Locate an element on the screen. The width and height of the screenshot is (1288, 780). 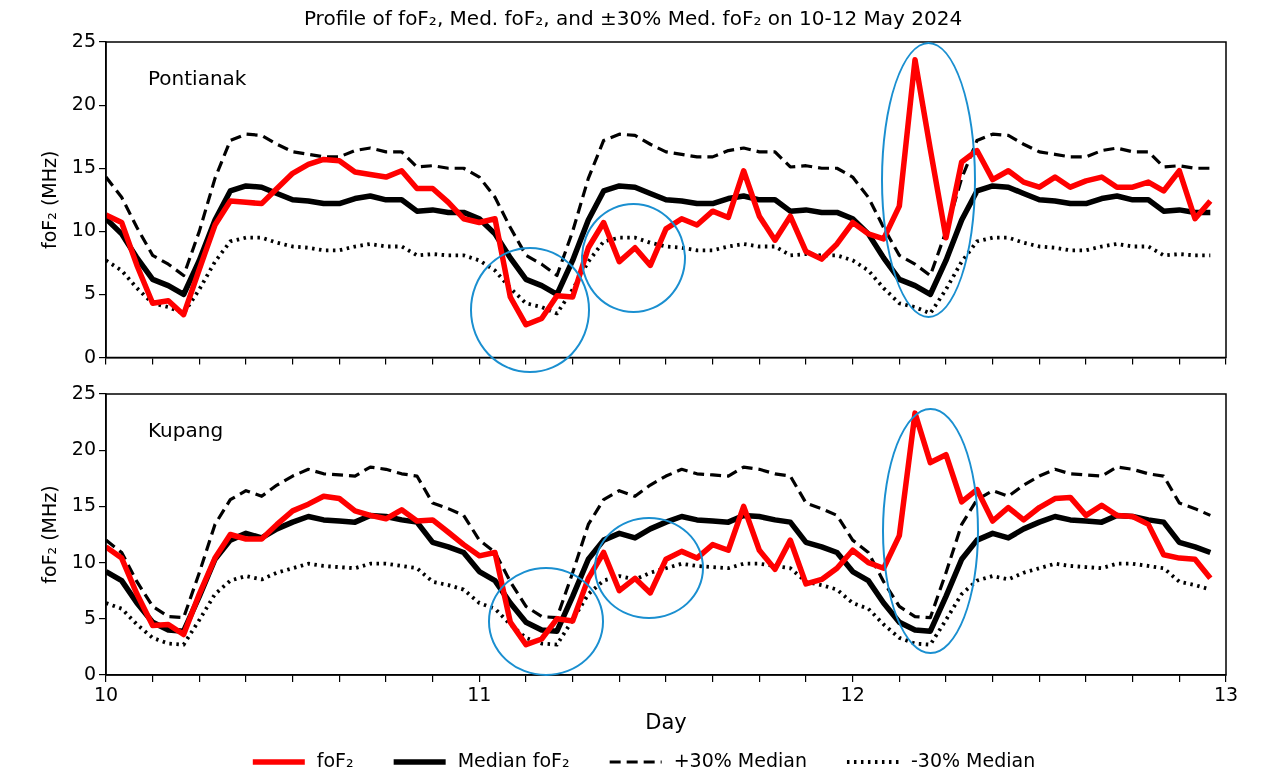
legend-label: -30% Median is located at coordinates (973, 759).